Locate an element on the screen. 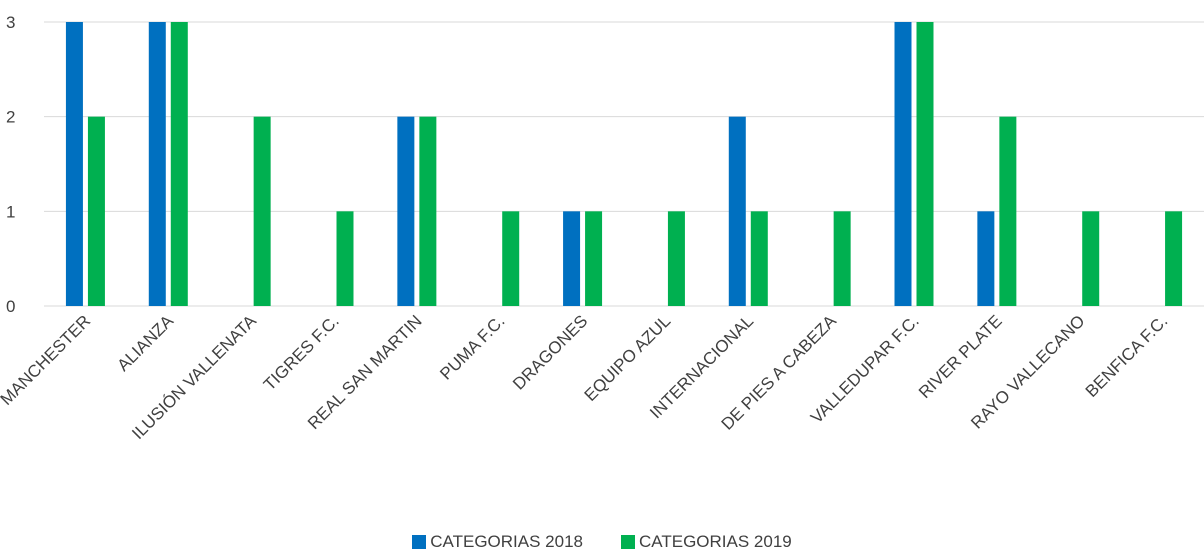  legend-swatch-2019 is located at coordinates (628, 542).